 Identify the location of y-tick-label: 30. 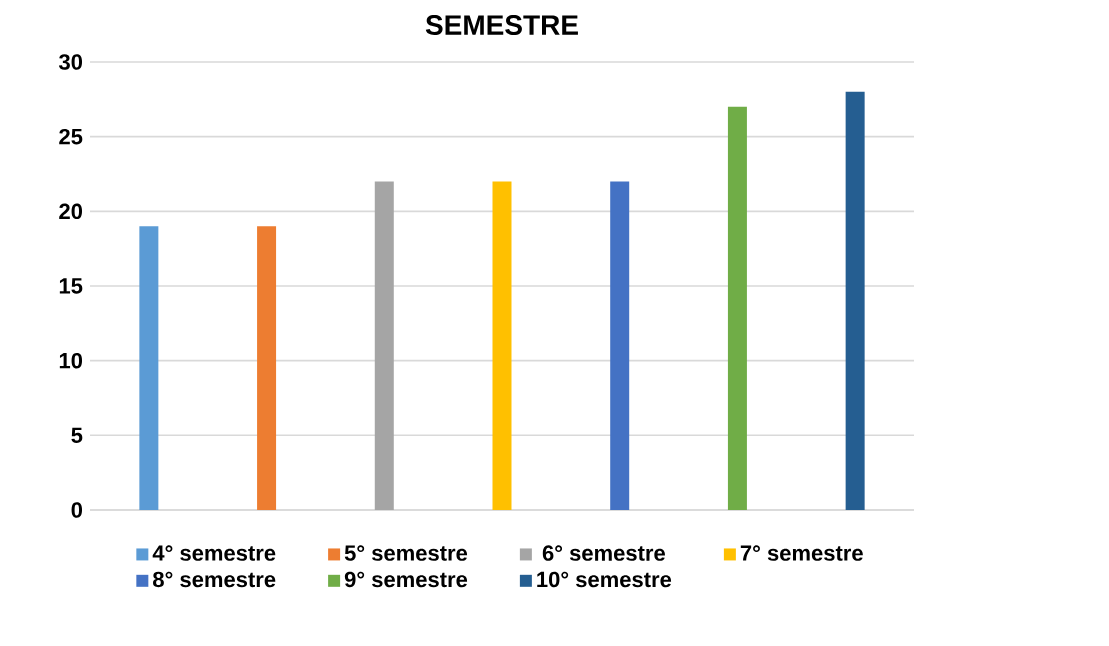
(70, 62).